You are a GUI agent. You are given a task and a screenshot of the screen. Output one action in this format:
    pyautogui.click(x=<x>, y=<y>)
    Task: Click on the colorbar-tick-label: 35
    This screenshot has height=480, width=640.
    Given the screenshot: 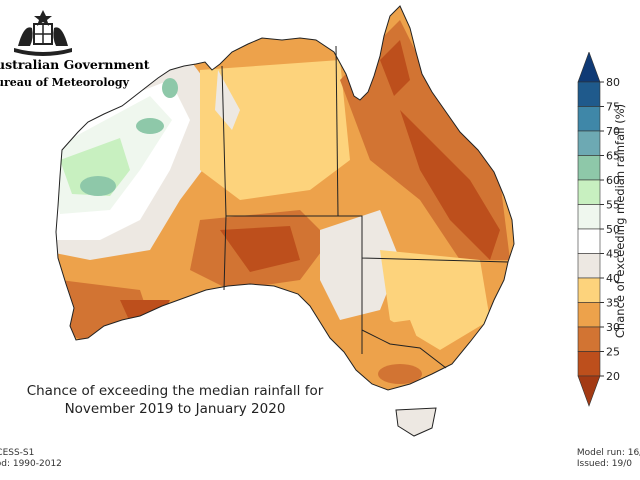 What is the action you would take?
    pyautogui.click(x=613, y=303)
    